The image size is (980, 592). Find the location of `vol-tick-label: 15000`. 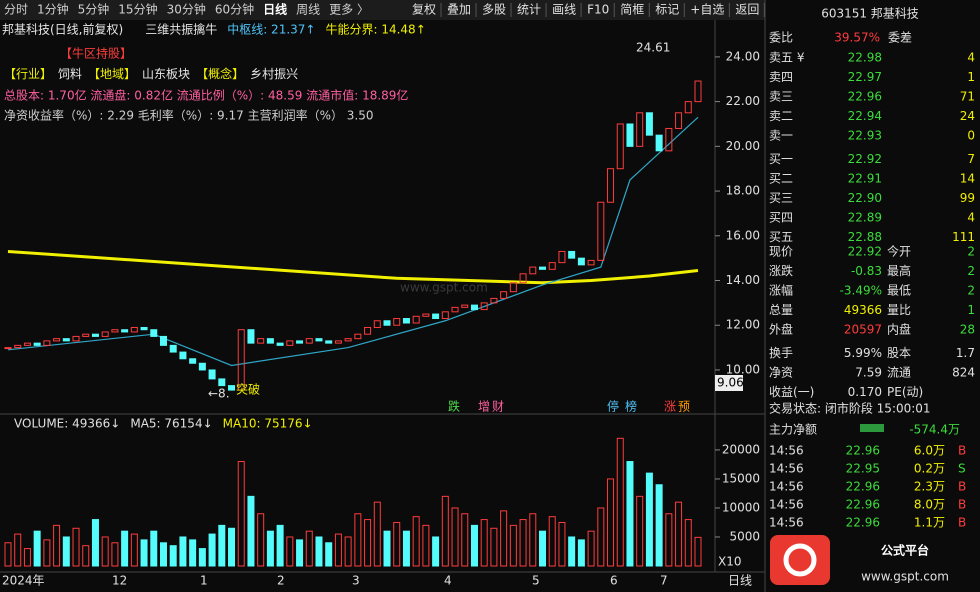

vol-tick-label: 15000 is located at coordinates (741, 478).